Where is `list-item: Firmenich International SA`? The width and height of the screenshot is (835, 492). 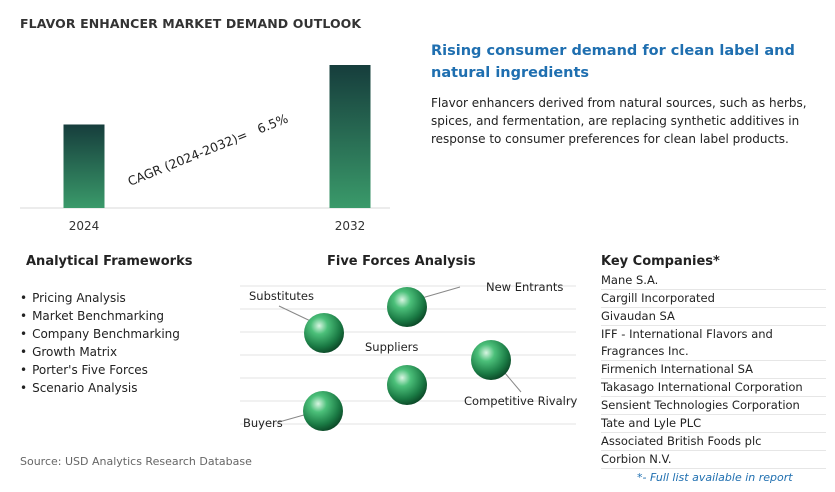
list-item: Firmenich International SA is located at coordinates (713, 370).